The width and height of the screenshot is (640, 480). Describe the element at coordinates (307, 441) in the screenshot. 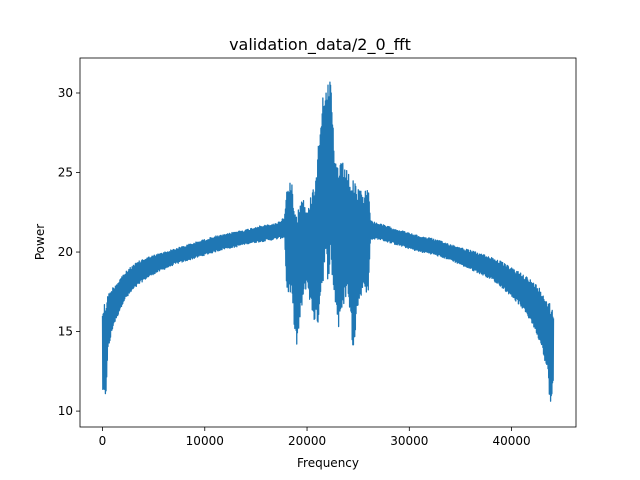

I see `x-tick-label: 20000` at that location.